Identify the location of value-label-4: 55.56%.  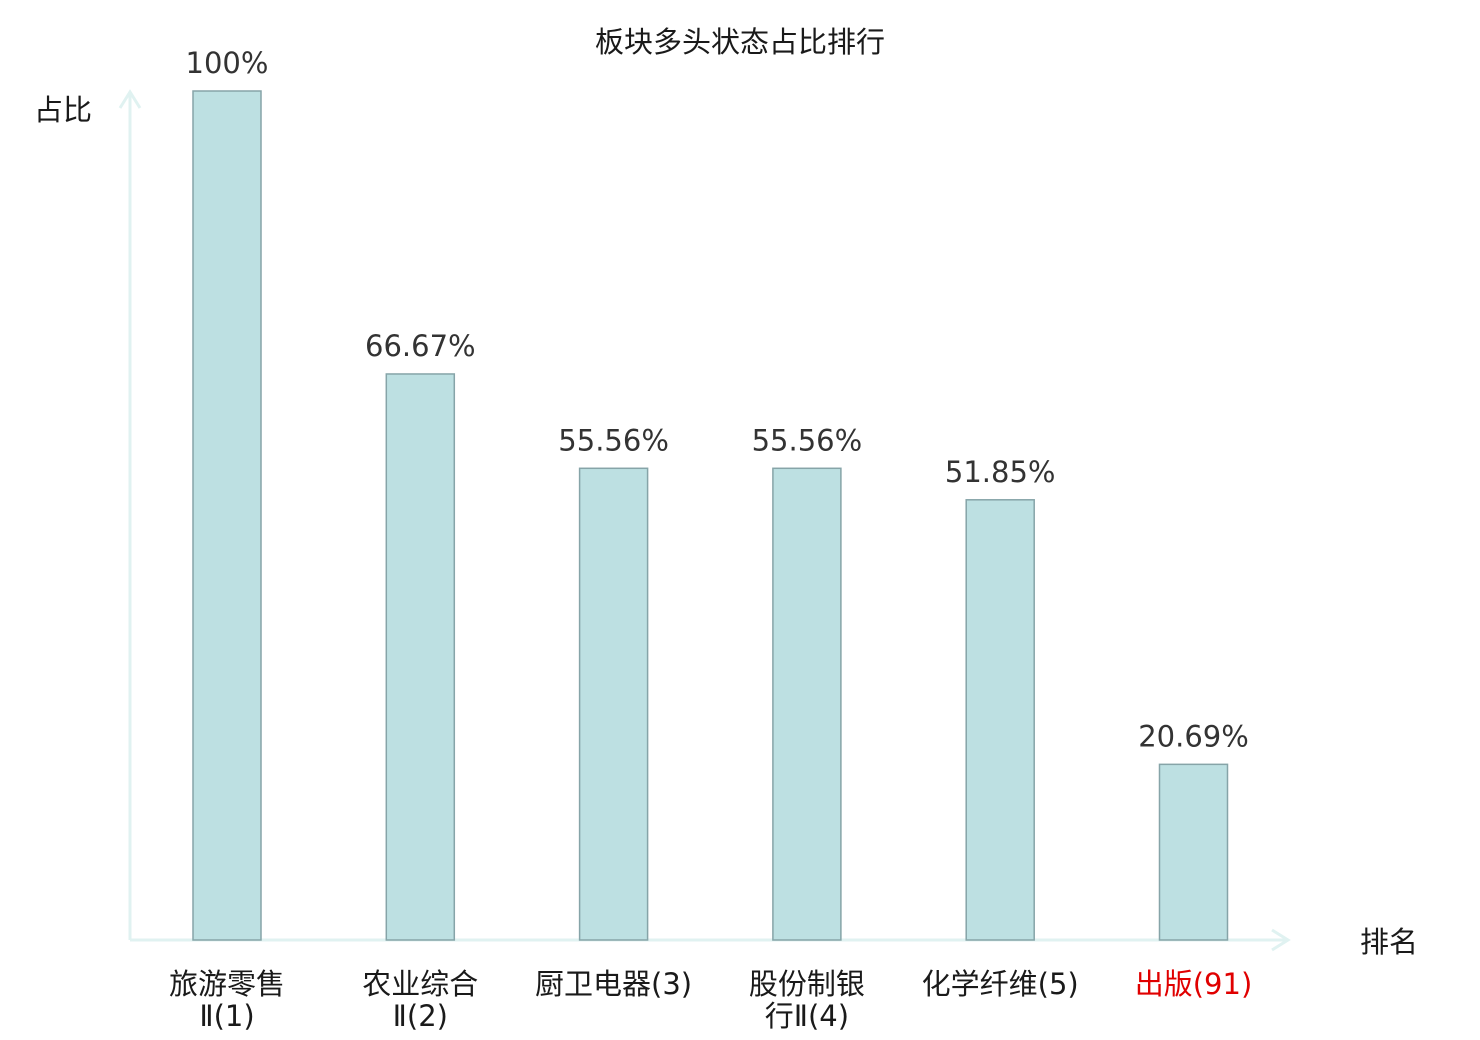
(807, 440).